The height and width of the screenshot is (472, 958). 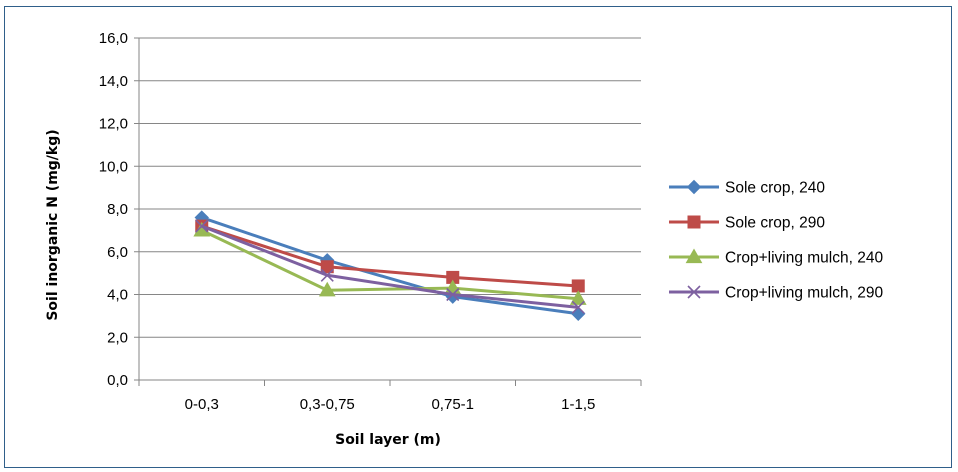 I want to click on x-tick-label: 0-0,3, so click(x=202, y=404).